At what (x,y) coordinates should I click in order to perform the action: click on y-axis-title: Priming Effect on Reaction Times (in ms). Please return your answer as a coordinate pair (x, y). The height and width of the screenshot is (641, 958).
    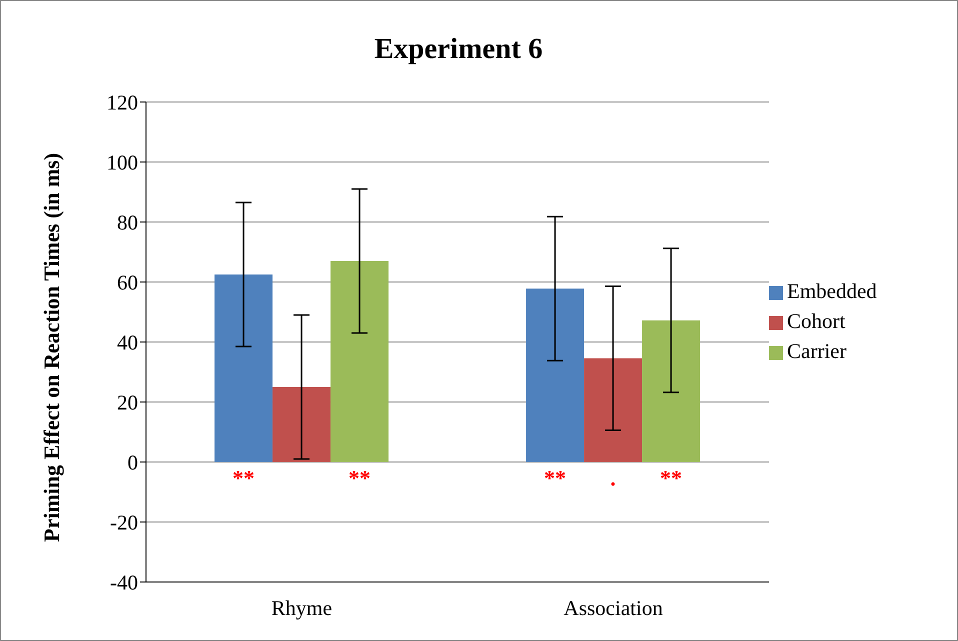
    Looking at the image, I should click on (51, 347).